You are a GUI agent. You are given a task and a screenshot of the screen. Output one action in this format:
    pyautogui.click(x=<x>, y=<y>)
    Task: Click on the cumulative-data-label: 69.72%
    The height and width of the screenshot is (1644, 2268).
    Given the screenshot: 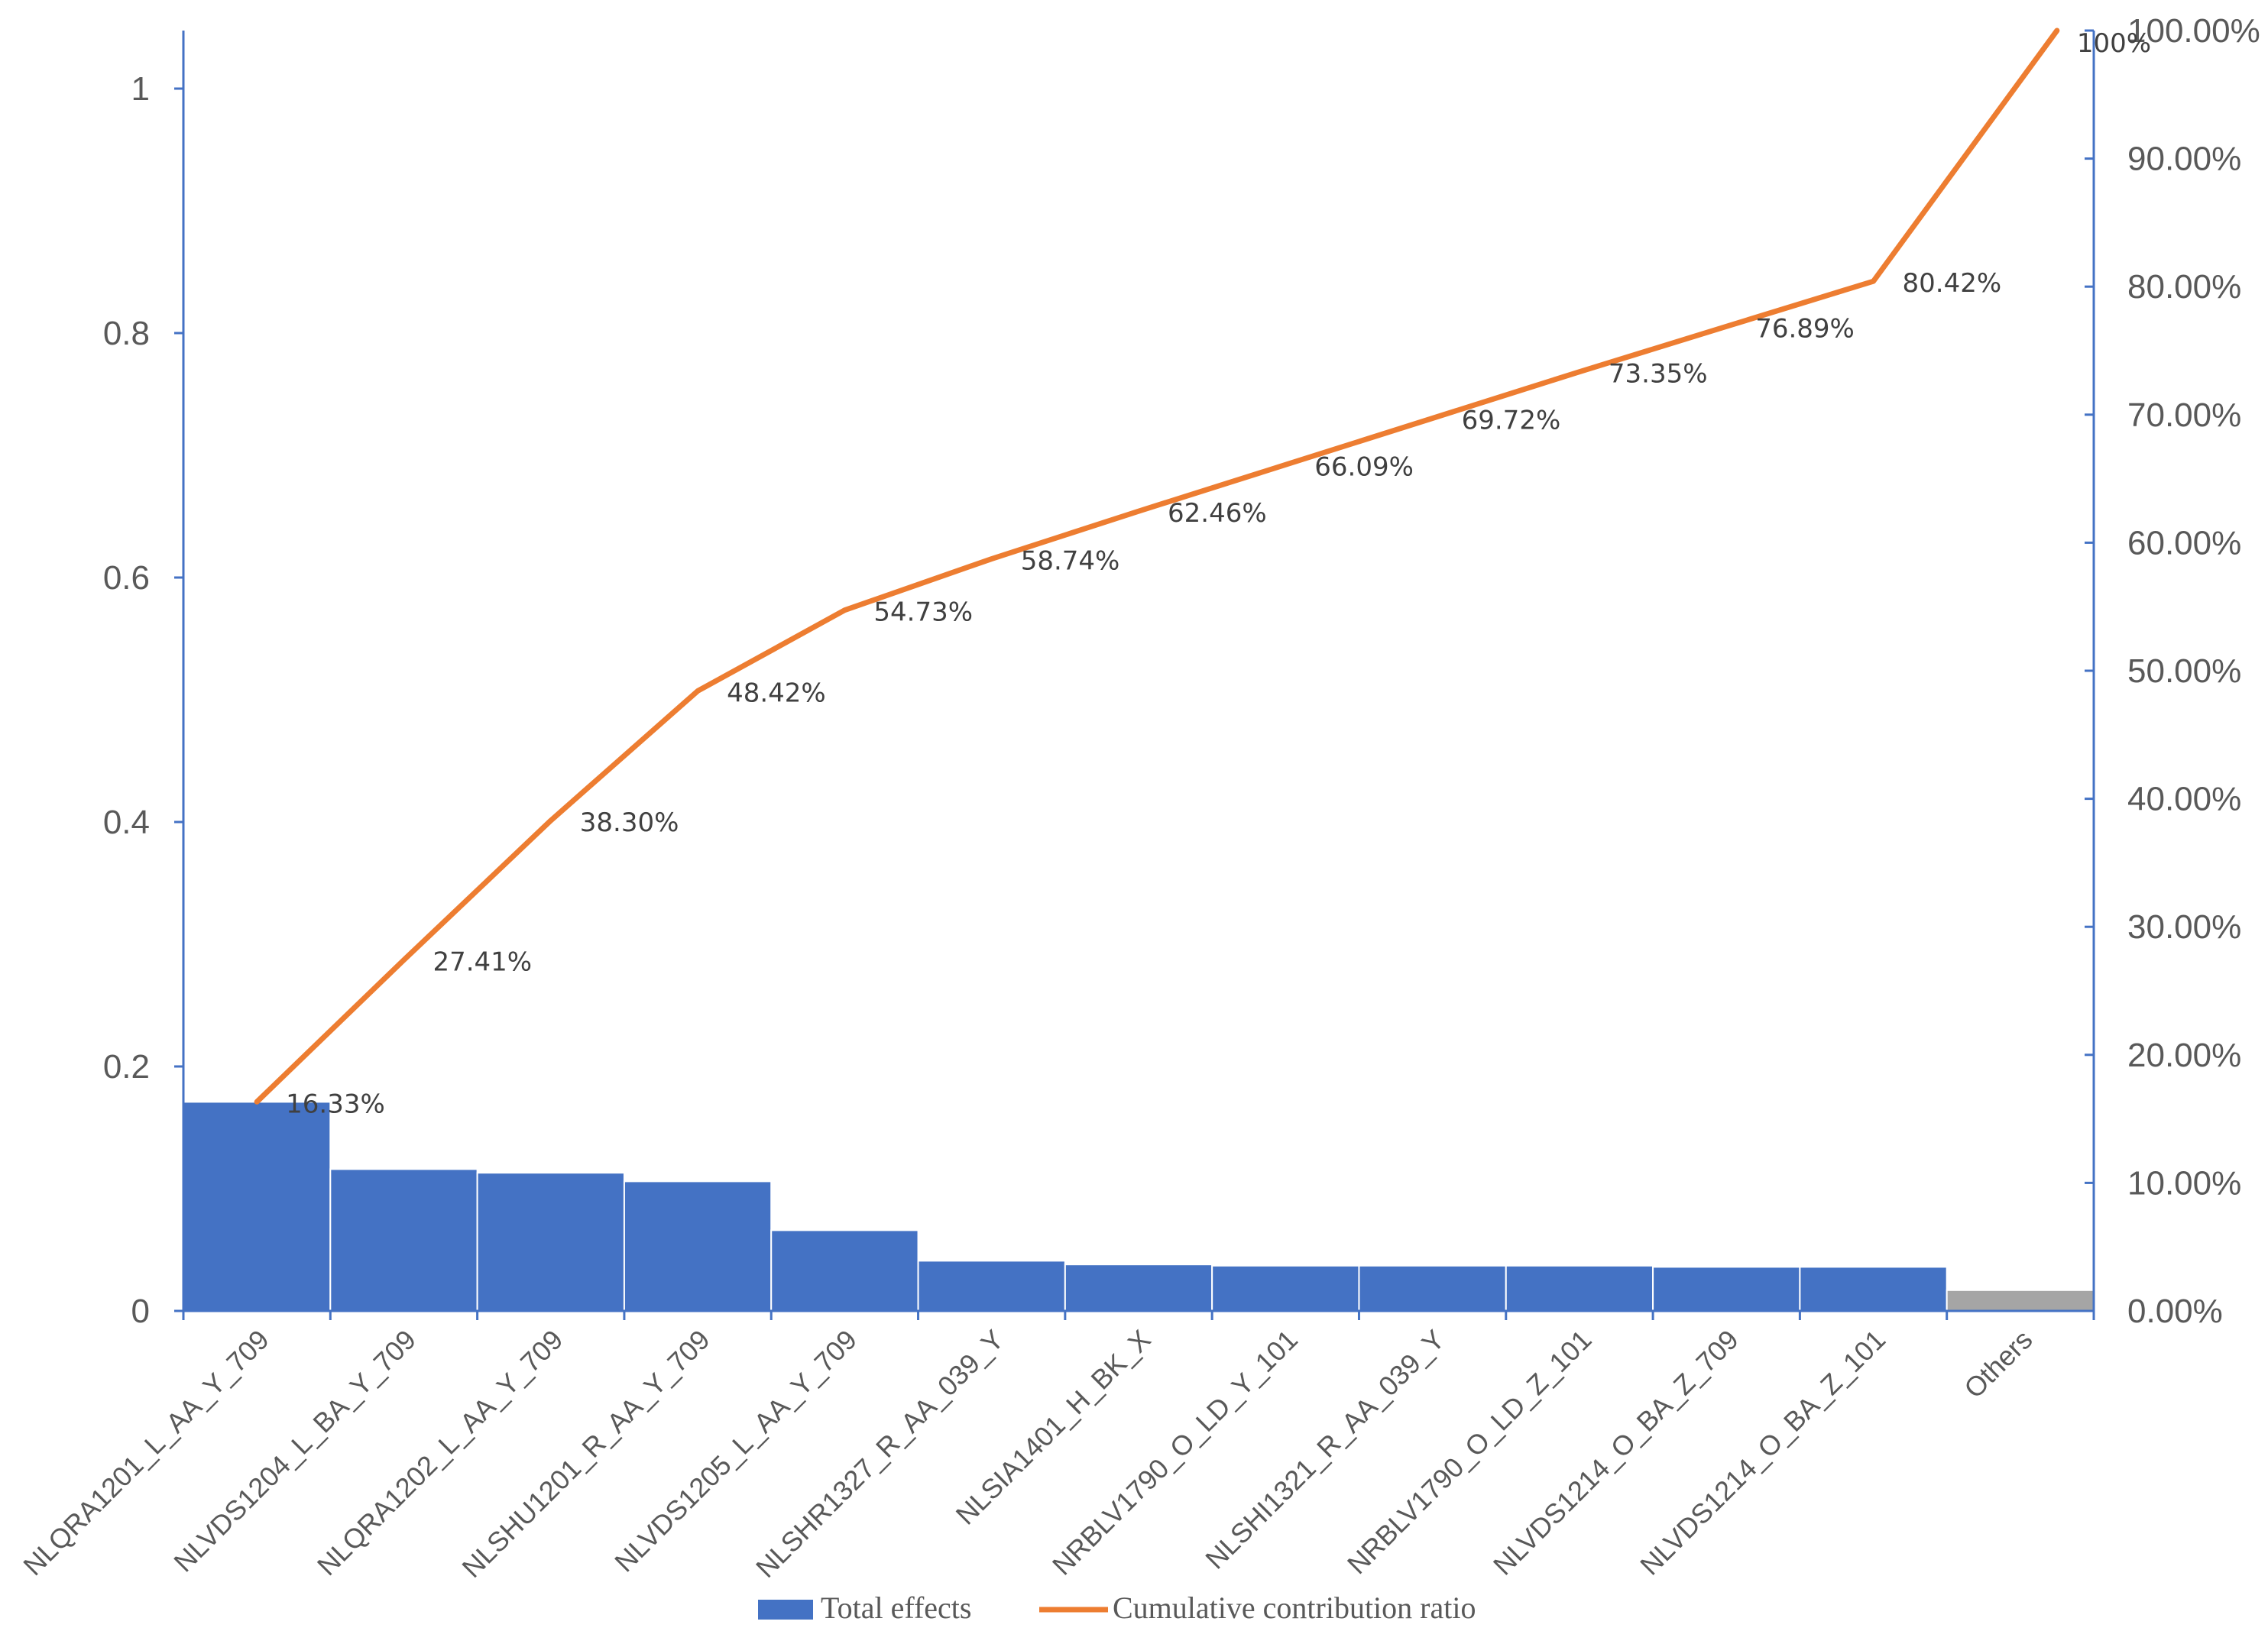 What is the action you would take?
    pyautogui.click(x=1512, y=420)
    